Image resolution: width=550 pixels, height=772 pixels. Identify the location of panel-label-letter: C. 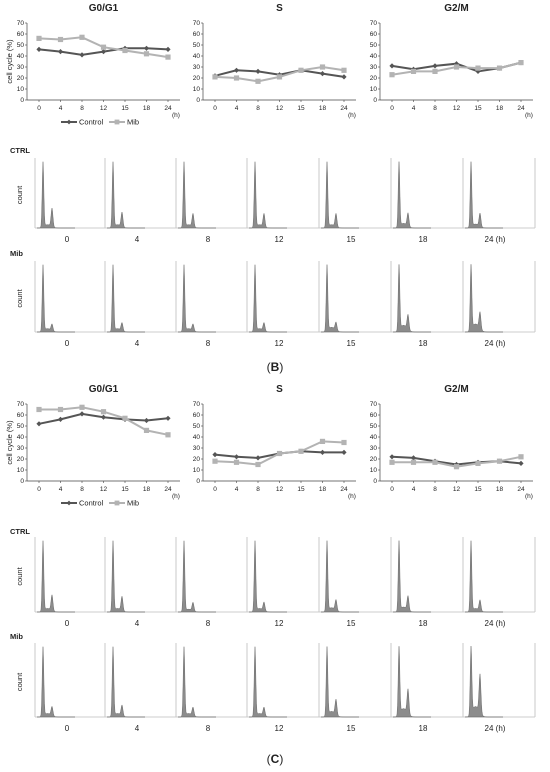
(275, 759).